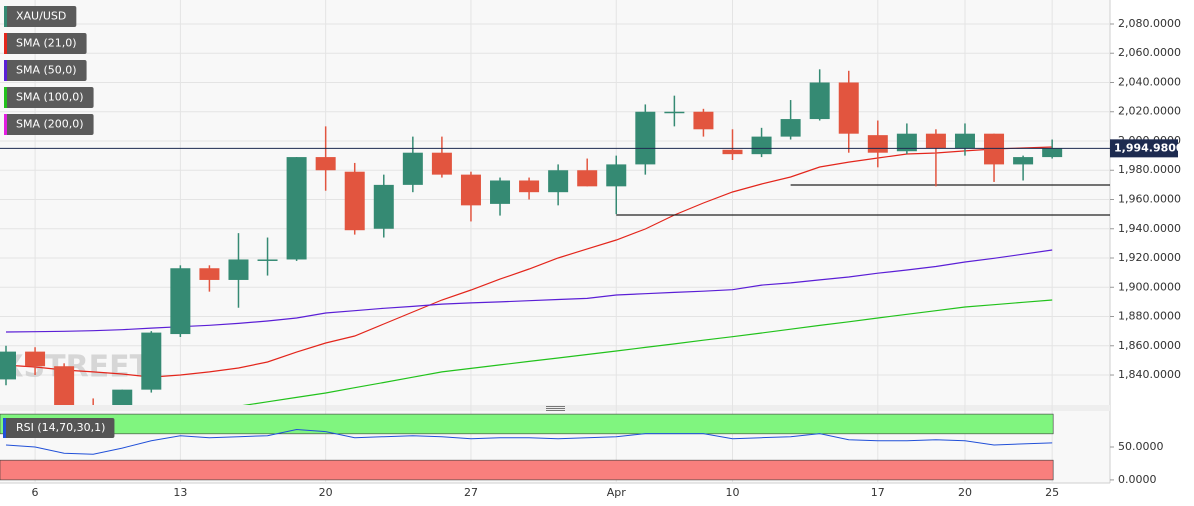  What do you see at coordinates (733, 492) in the screenshot?
I see `x-tick-label: 10` at bounding box center [733, 492].